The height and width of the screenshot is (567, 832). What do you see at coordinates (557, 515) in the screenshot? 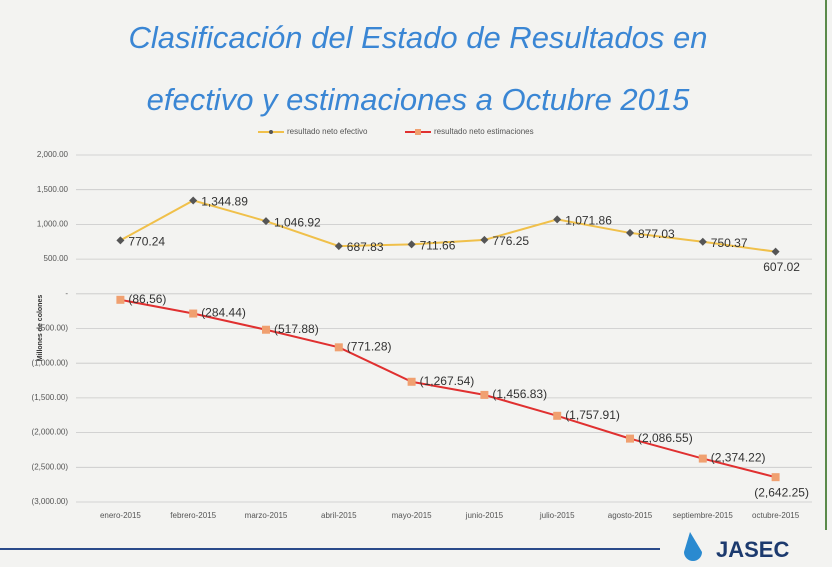
I see `x-tick-label: julio-2015` at bounding box center [557, 515].